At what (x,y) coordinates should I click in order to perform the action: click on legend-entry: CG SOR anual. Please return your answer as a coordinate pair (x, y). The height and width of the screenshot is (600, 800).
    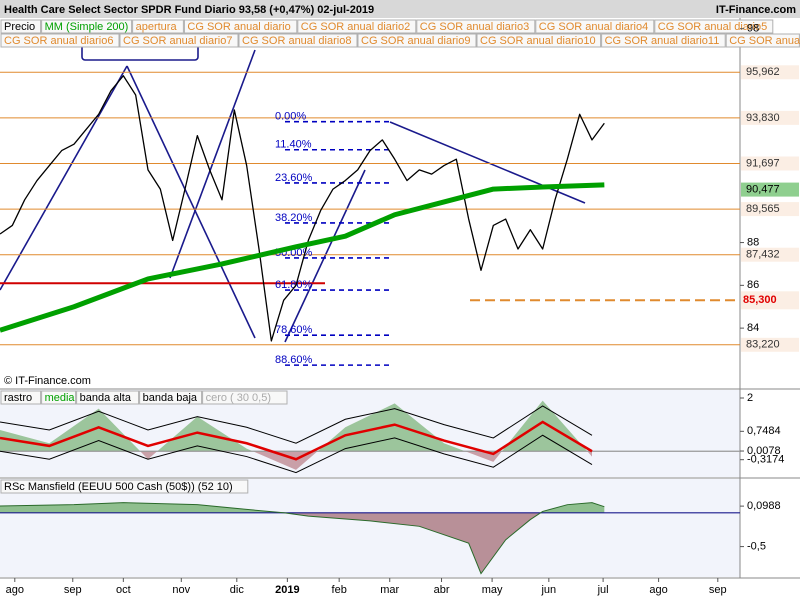
    Looking at the image, I should click on (764, 41).